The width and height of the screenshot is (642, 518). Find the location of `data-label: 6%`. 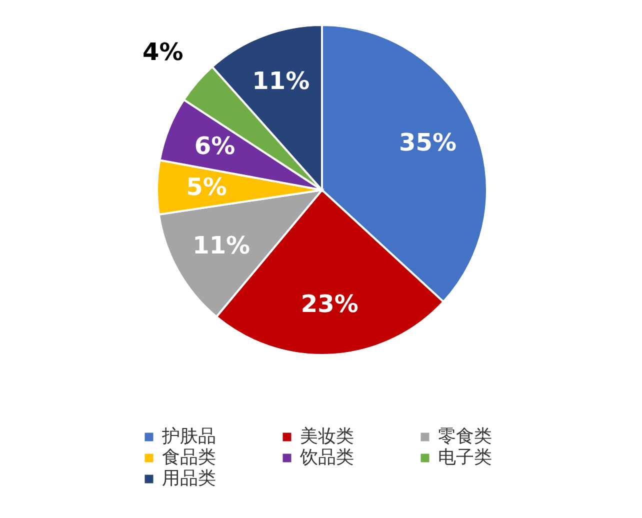

data-label: 6% is located at coordinates (215, 146).